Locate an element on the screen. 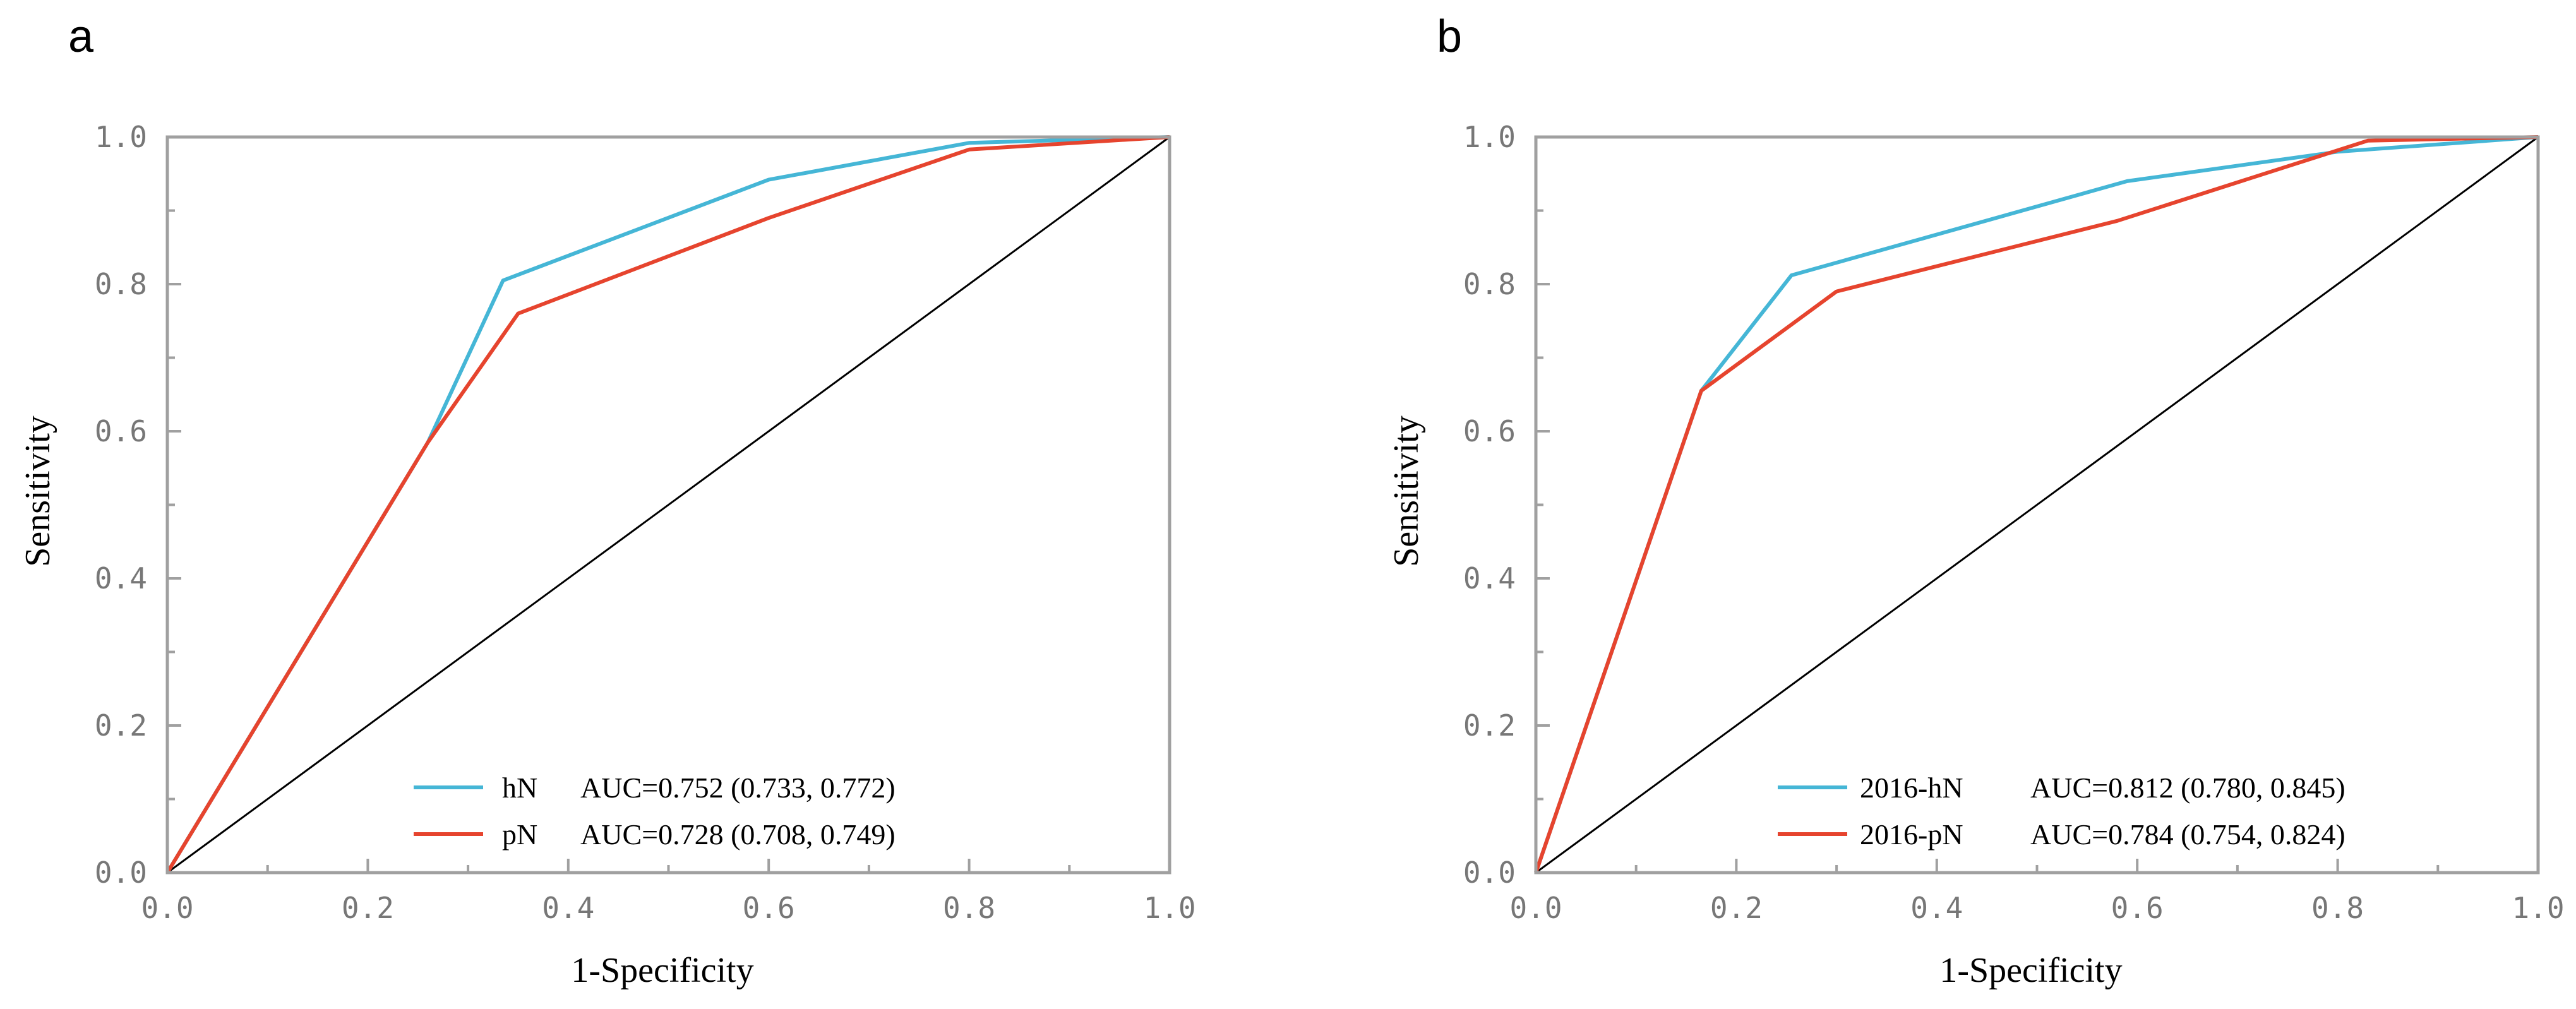 The image size is (2576, 1009). panel-letter-b: b is located at coordinates (1449, 36).